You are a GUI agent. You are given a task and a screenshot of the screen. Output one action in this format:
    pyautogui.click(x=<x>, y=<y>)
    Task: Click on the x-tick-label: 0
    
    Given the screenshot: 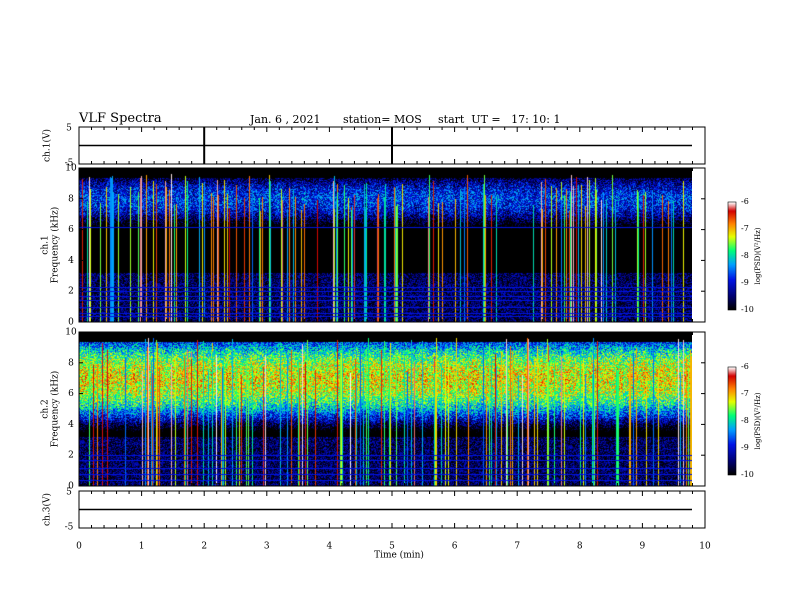 What is the action you would take?
    pyautogui.click(x=79, y=547)
    